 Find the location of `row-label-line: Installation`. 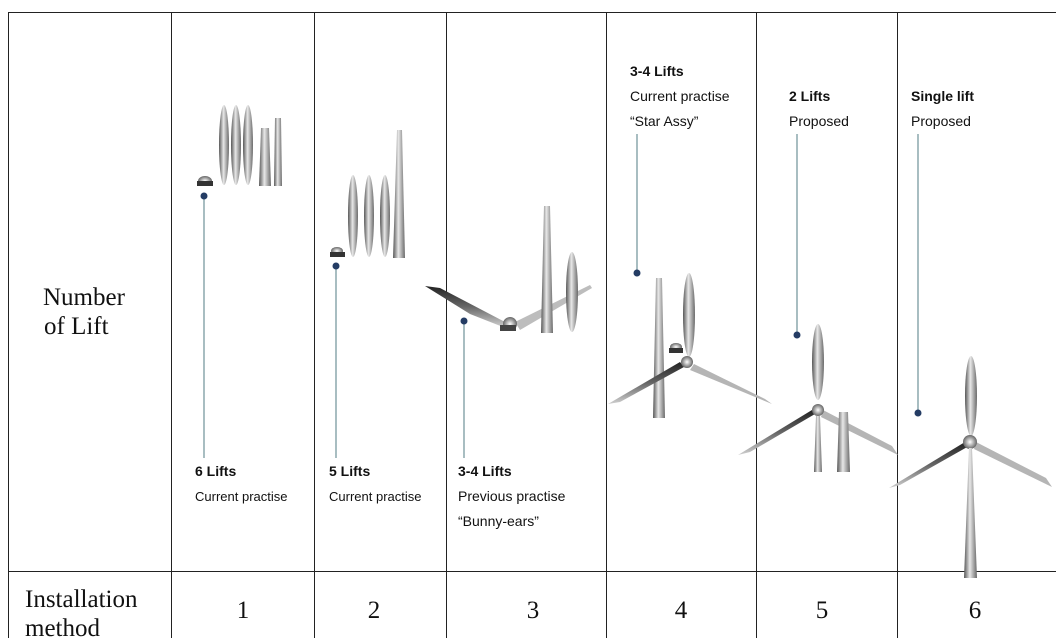

row-label-line: Installation is located at coordinates (81, 599).